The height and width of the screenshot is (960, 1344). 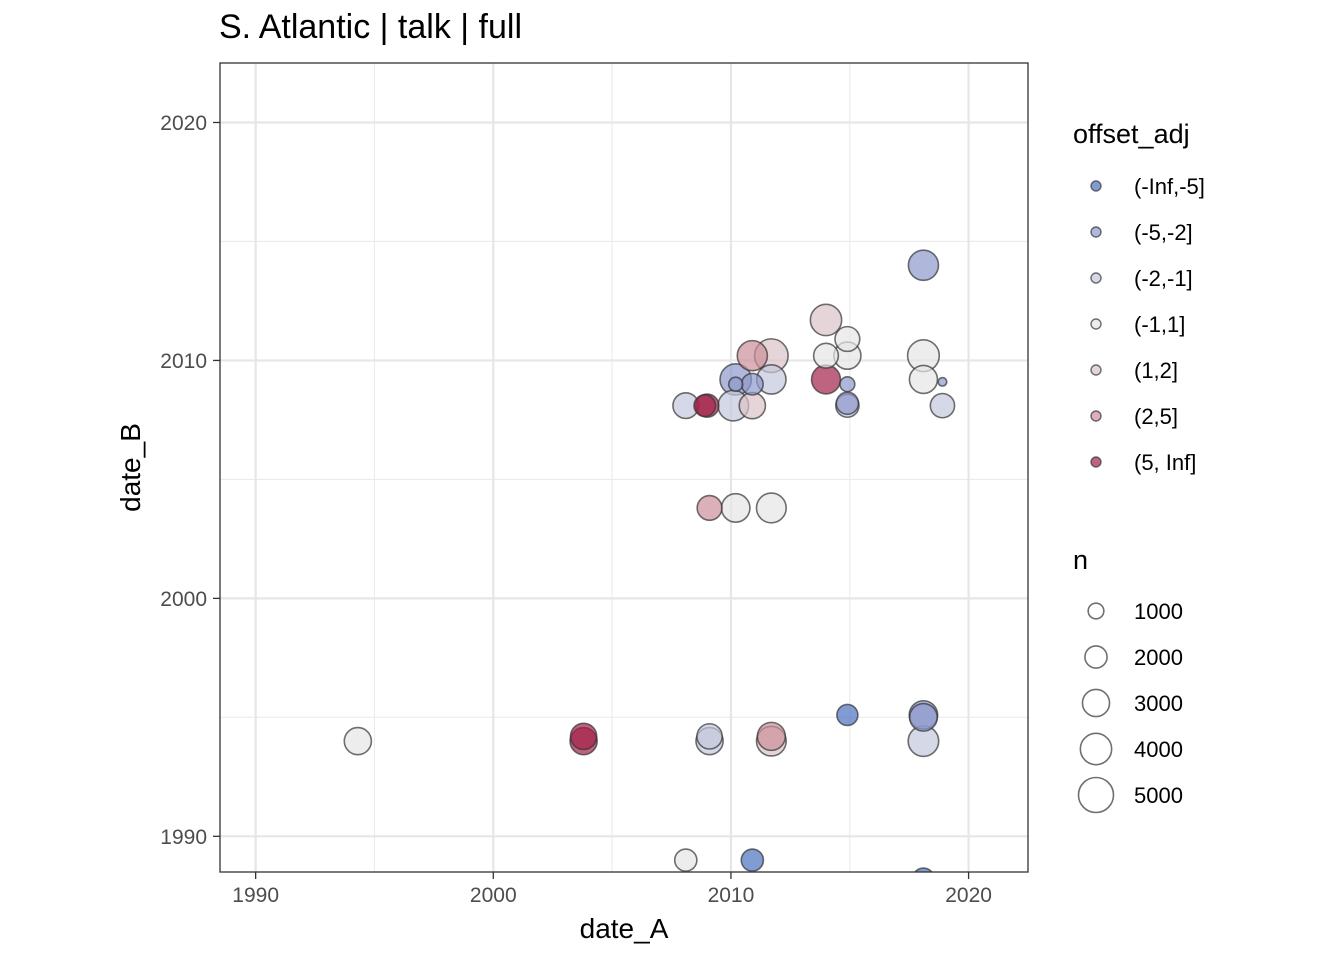 What do you see at coordinates (371, 27) in the screenshot?
I see `chart-title: S. Atlantic | talk | full` at bounding box center [371, 27].